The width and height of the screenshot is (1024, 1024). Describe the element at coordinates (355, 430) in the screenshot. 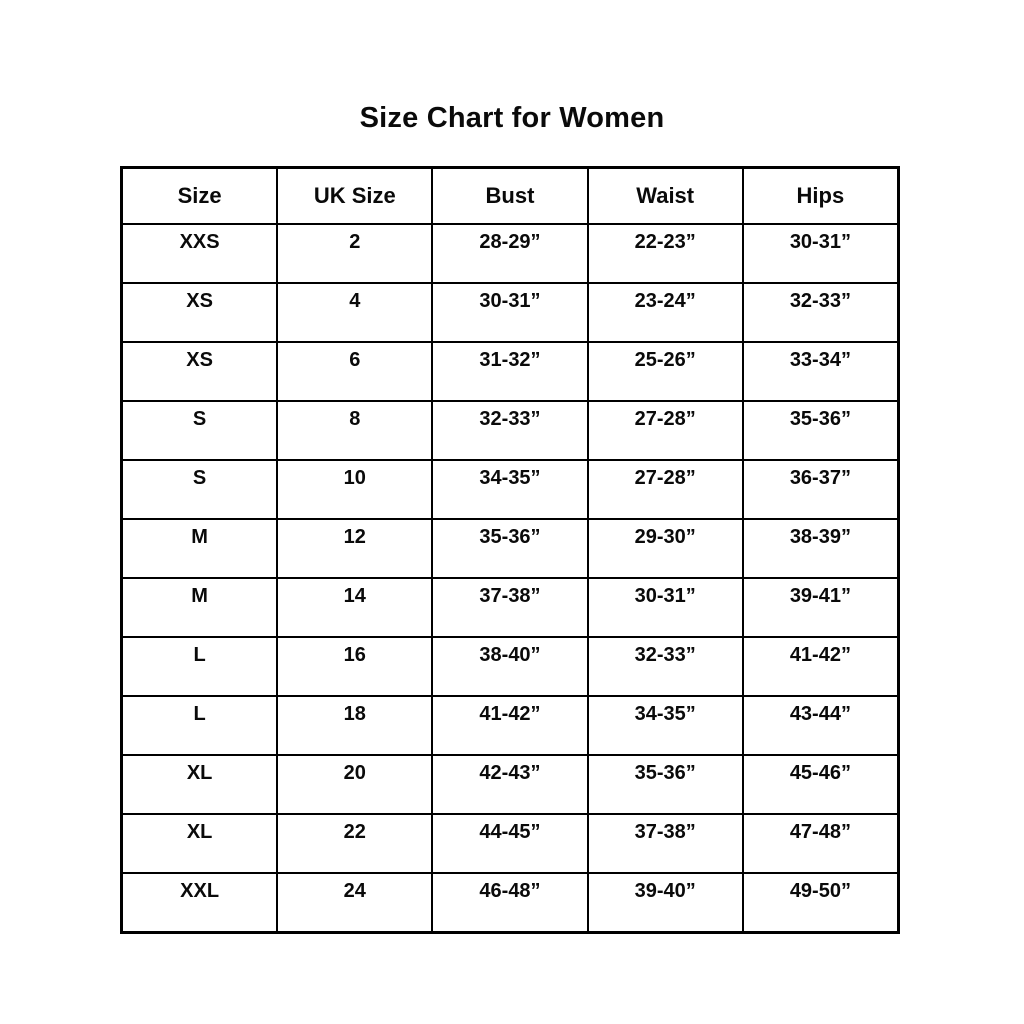

I see `table-cell: 8` at that location.